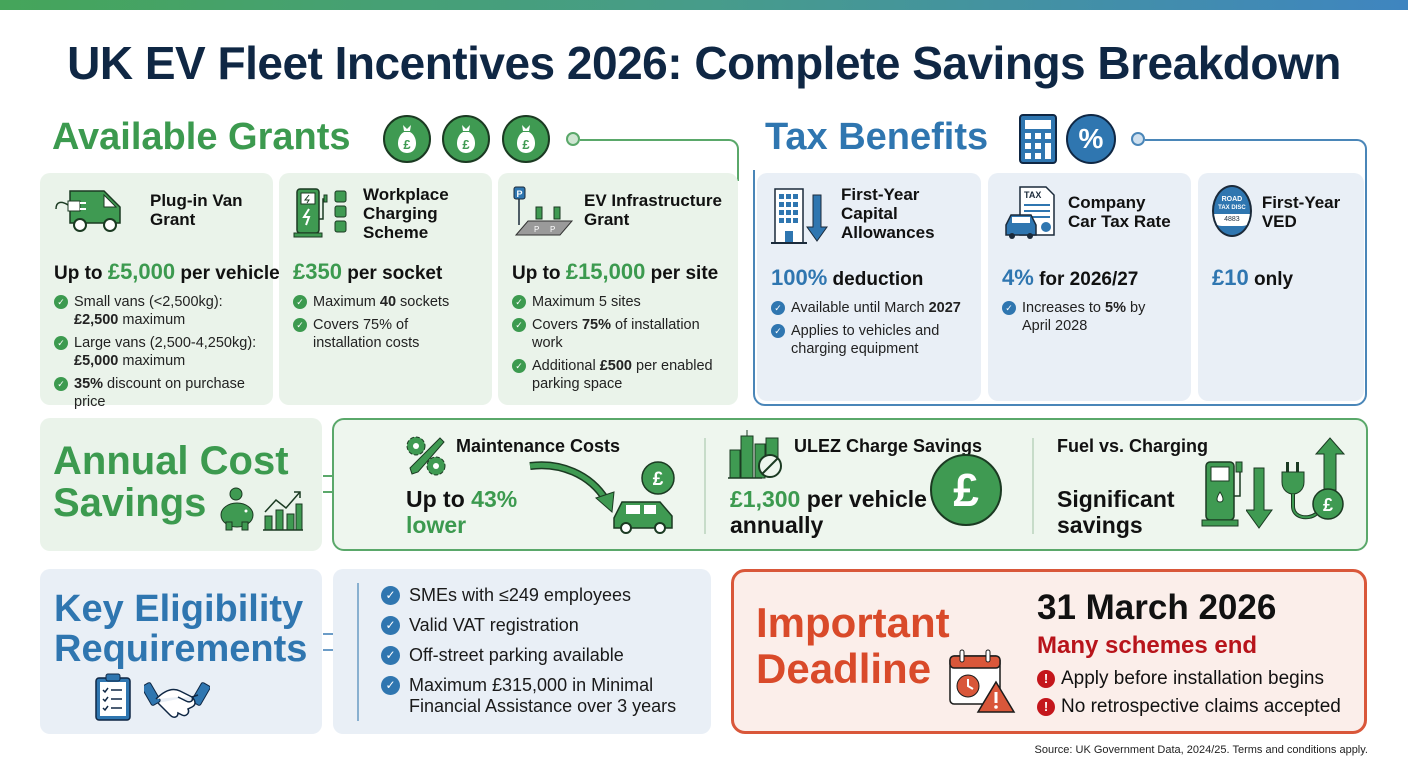  What do you see at coordinates (1030, 213) in the screenshot?
I see `tax-document-car-icon: TAX` at bounding box center [1030, 213].